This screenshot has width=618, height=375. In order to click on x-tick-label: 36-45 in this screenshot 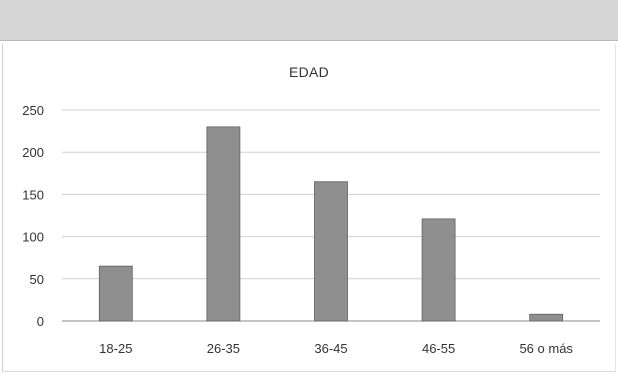, I will do `click(330, 348)`.